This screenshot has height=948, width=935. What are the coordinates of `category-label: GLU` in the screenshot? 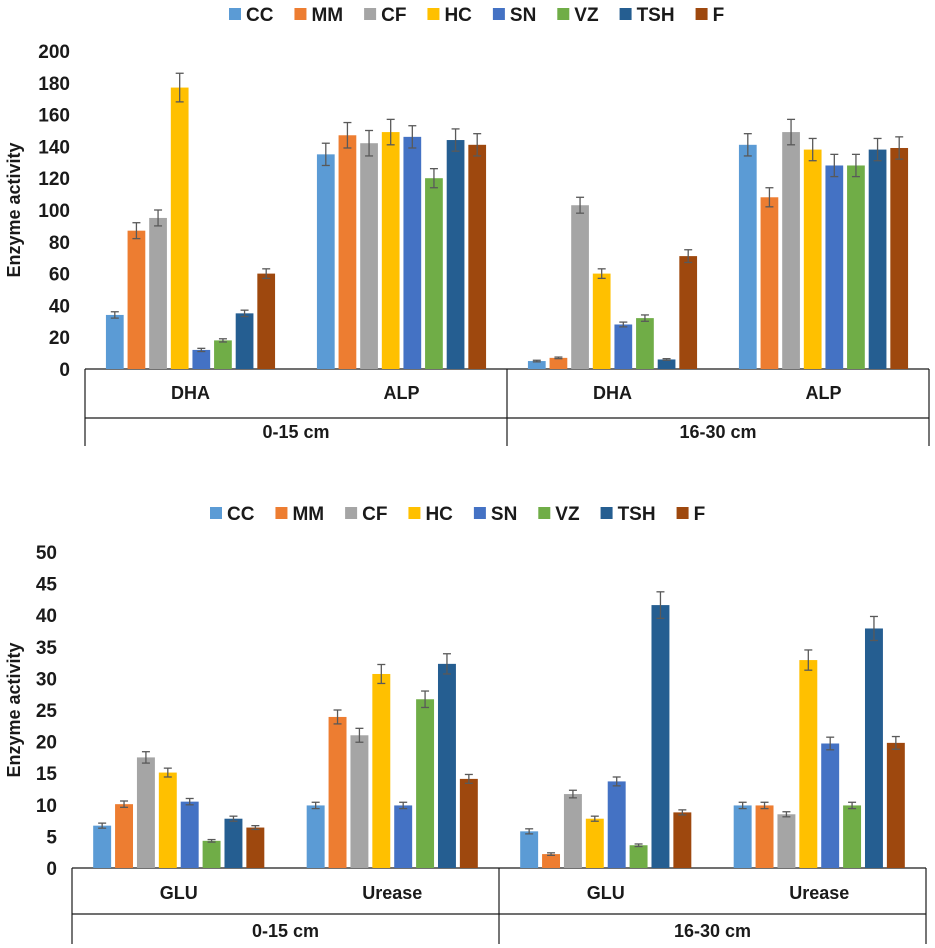 It's located at (179, 893).